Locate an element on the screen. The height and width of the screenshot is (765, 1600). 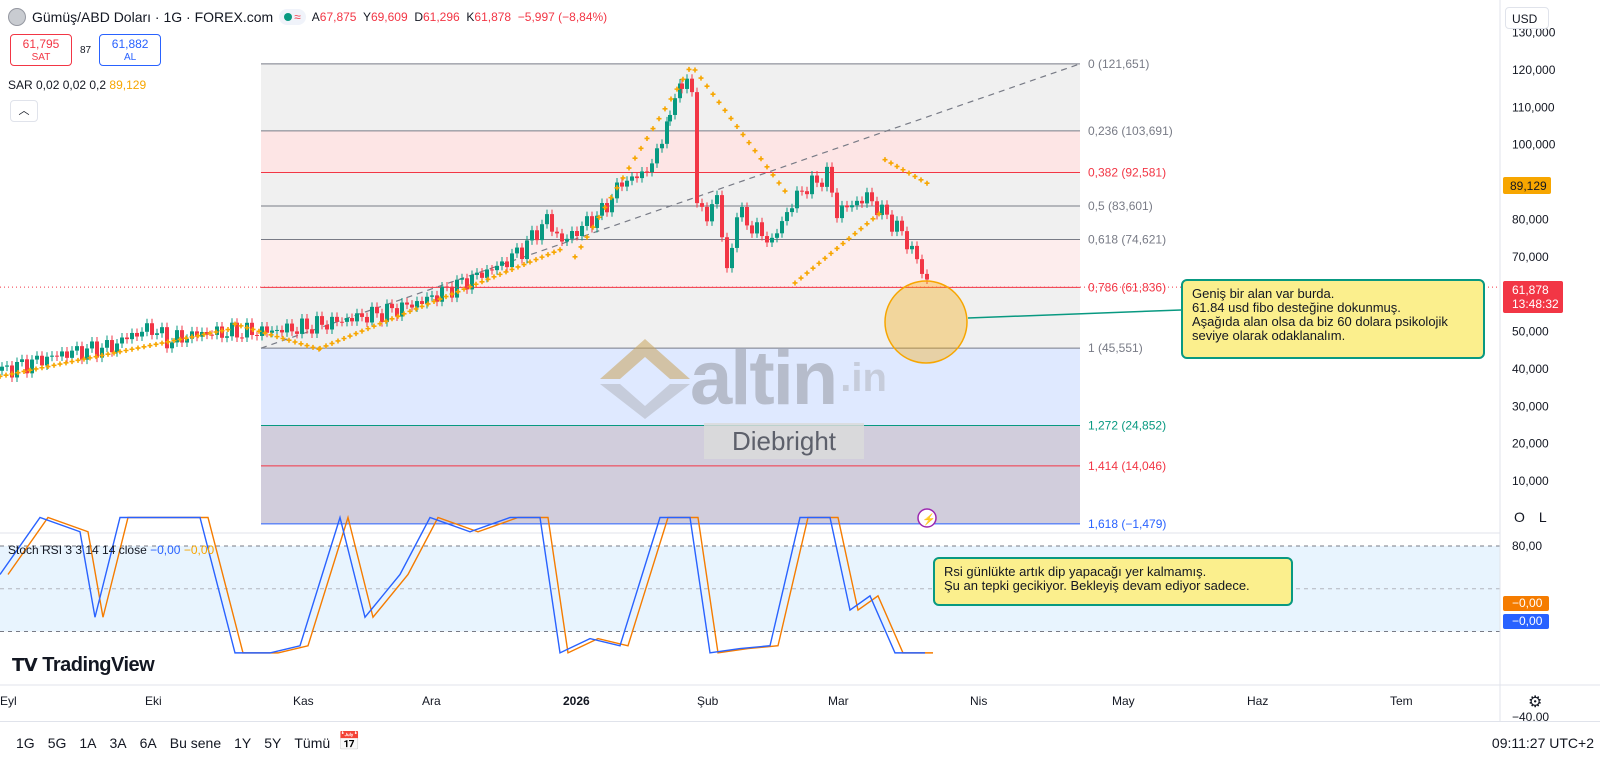
last-price-tag is located at coordinates (1533, 297).